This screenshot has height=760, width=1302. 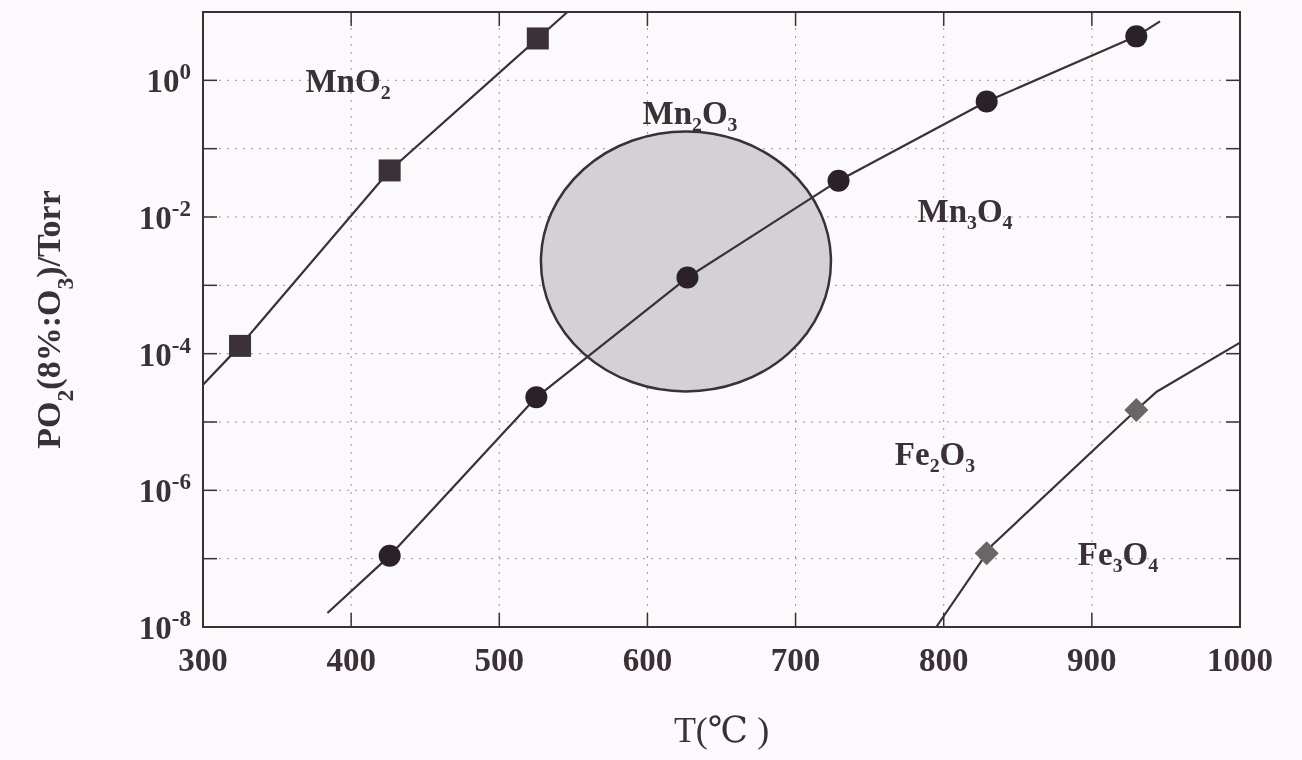 I want to click on annotation: Mn₂O₃, so click(x=690, y=113).